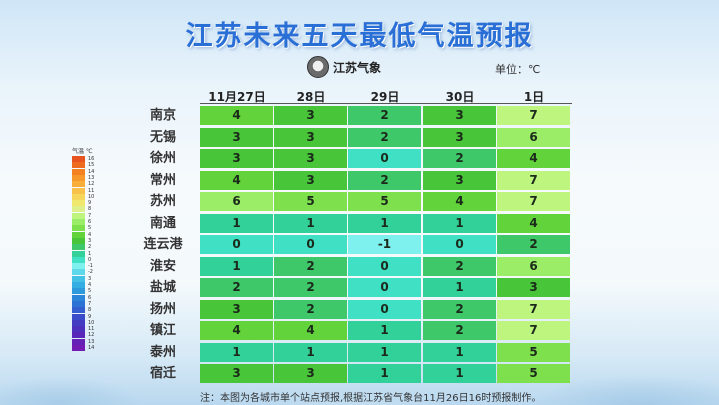  I want to click on column-header: 11月27日, so click(237, 97).